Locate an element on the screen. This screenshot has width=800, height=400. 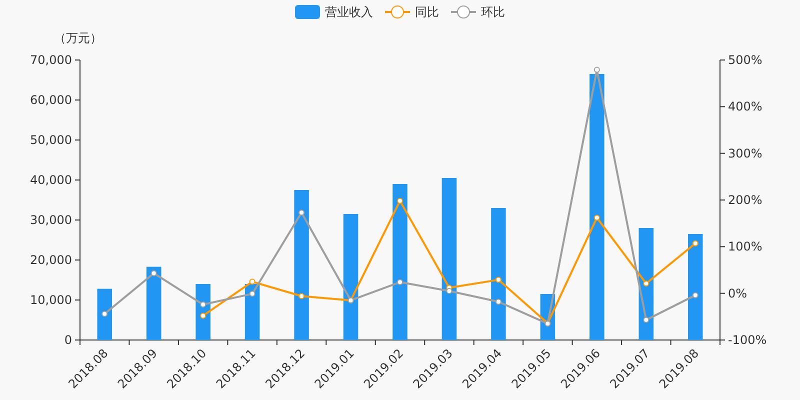
y2-tick-label: 400% is located at coordinates (745, 107).